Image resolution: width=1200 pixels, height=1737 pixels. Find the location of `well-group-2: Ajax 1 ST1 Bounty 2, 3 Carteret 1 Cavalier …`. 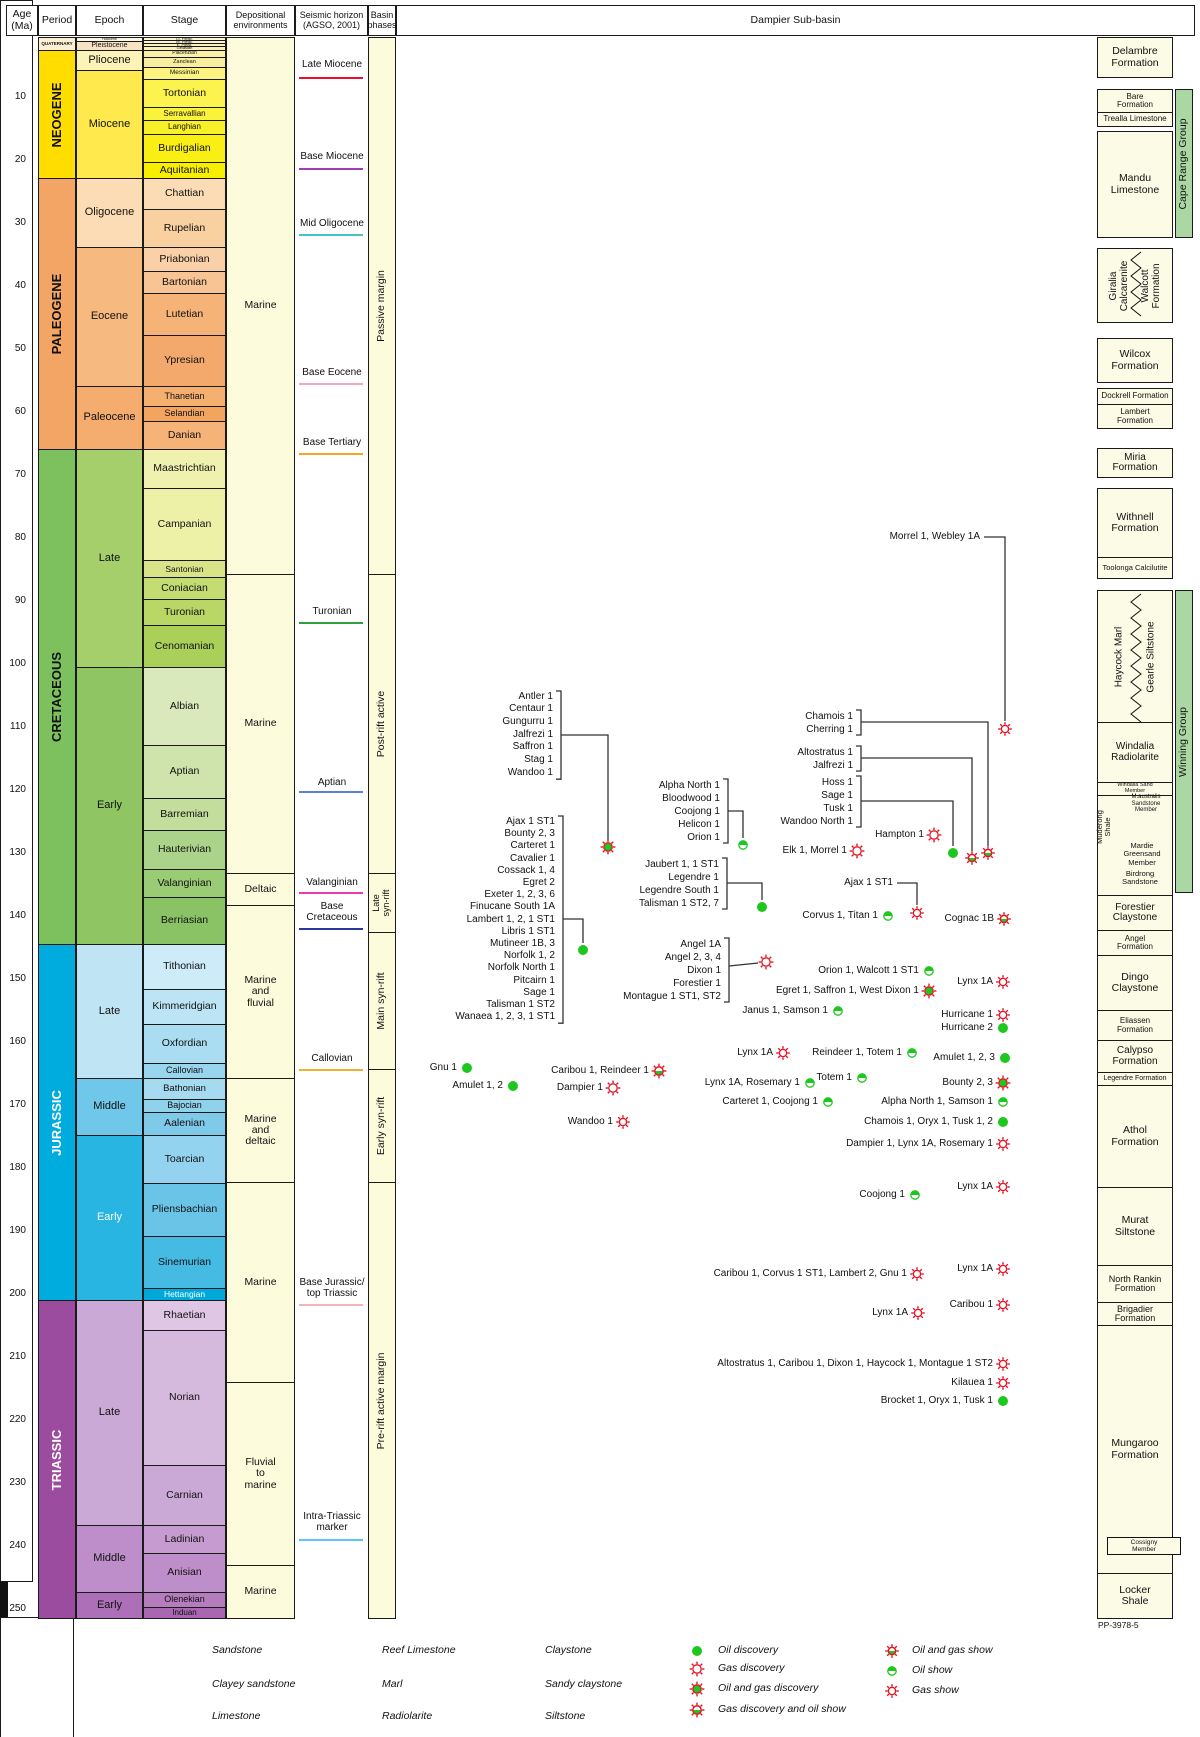

well-group-2: Ajax 1 ST1 Bounty 2, 3 Carteret 1 Cavalier … is located at coordinates (505, 919).